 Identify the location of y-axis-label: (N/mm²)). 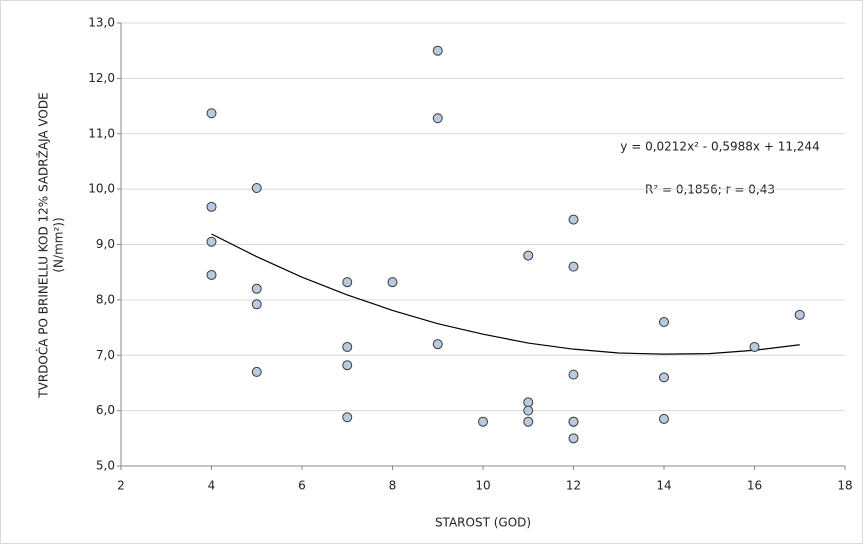
(59, 244).